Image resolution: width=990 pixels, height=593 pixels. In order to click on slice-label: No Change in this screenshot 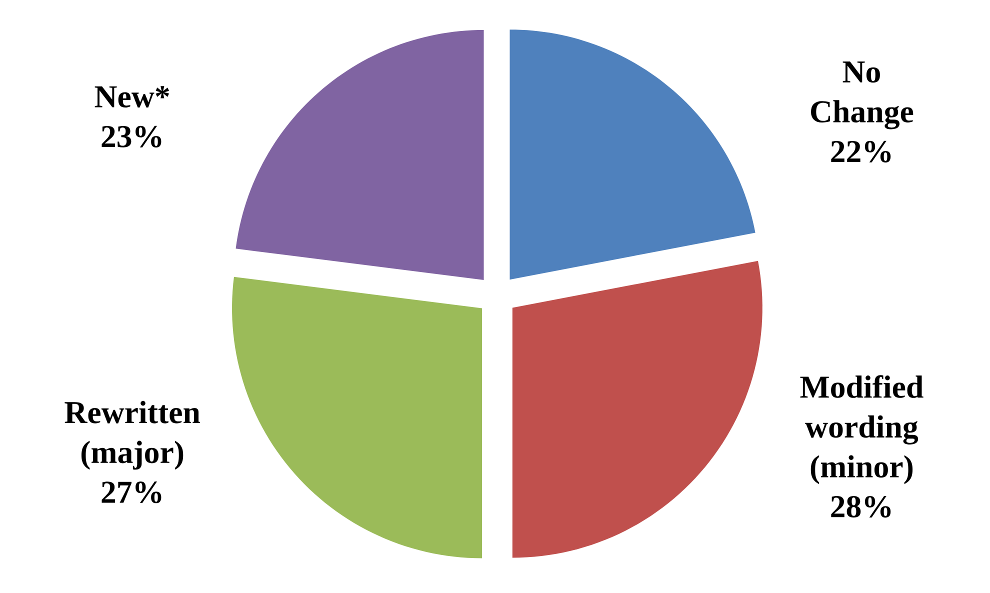, I will do `click(862, 95)`.